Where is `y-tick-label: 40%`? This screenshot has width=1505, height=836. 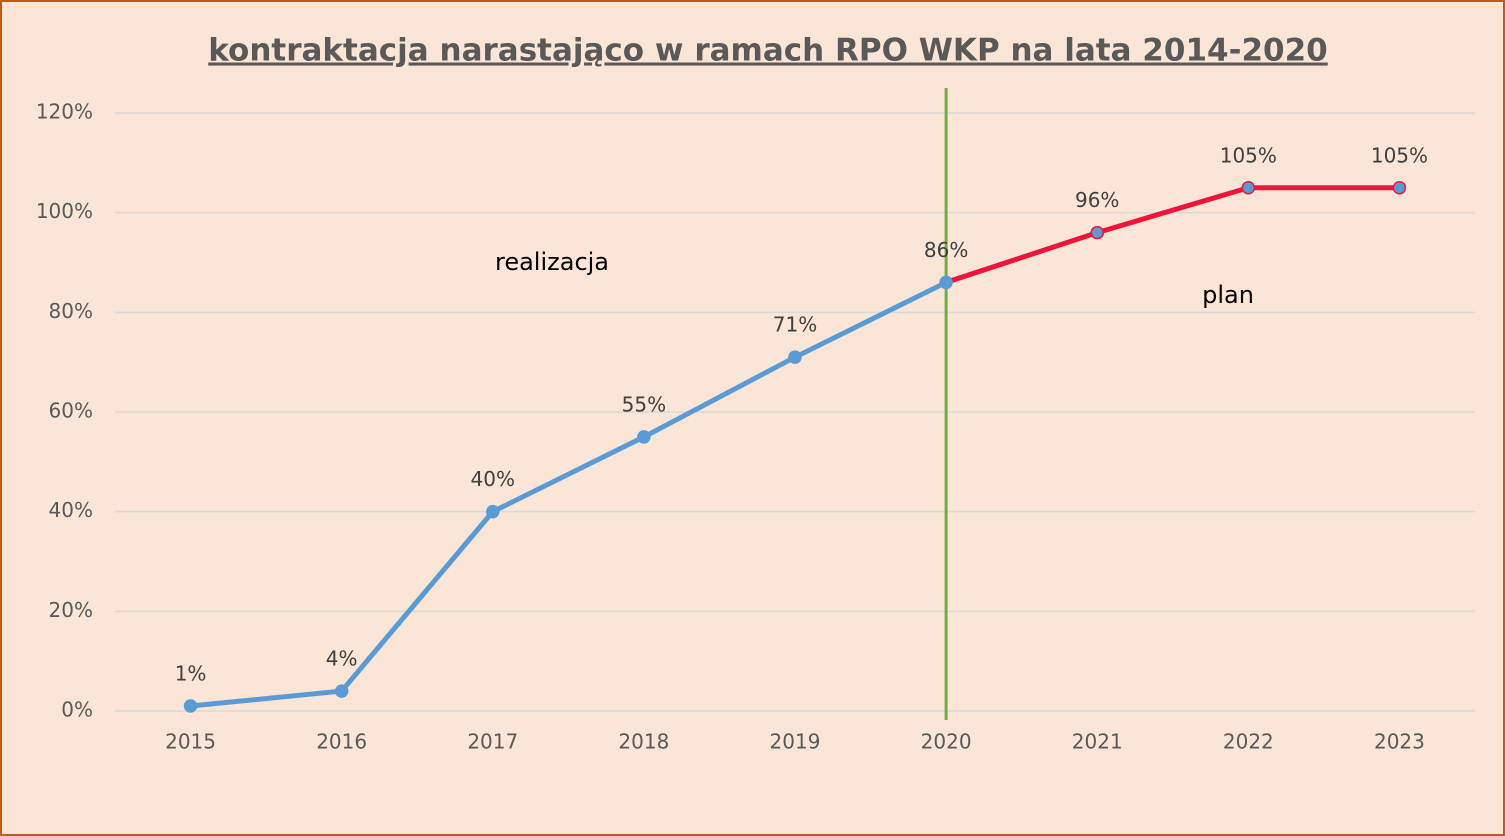
y-tick-label: 40% is located at coordinates (71, 510).